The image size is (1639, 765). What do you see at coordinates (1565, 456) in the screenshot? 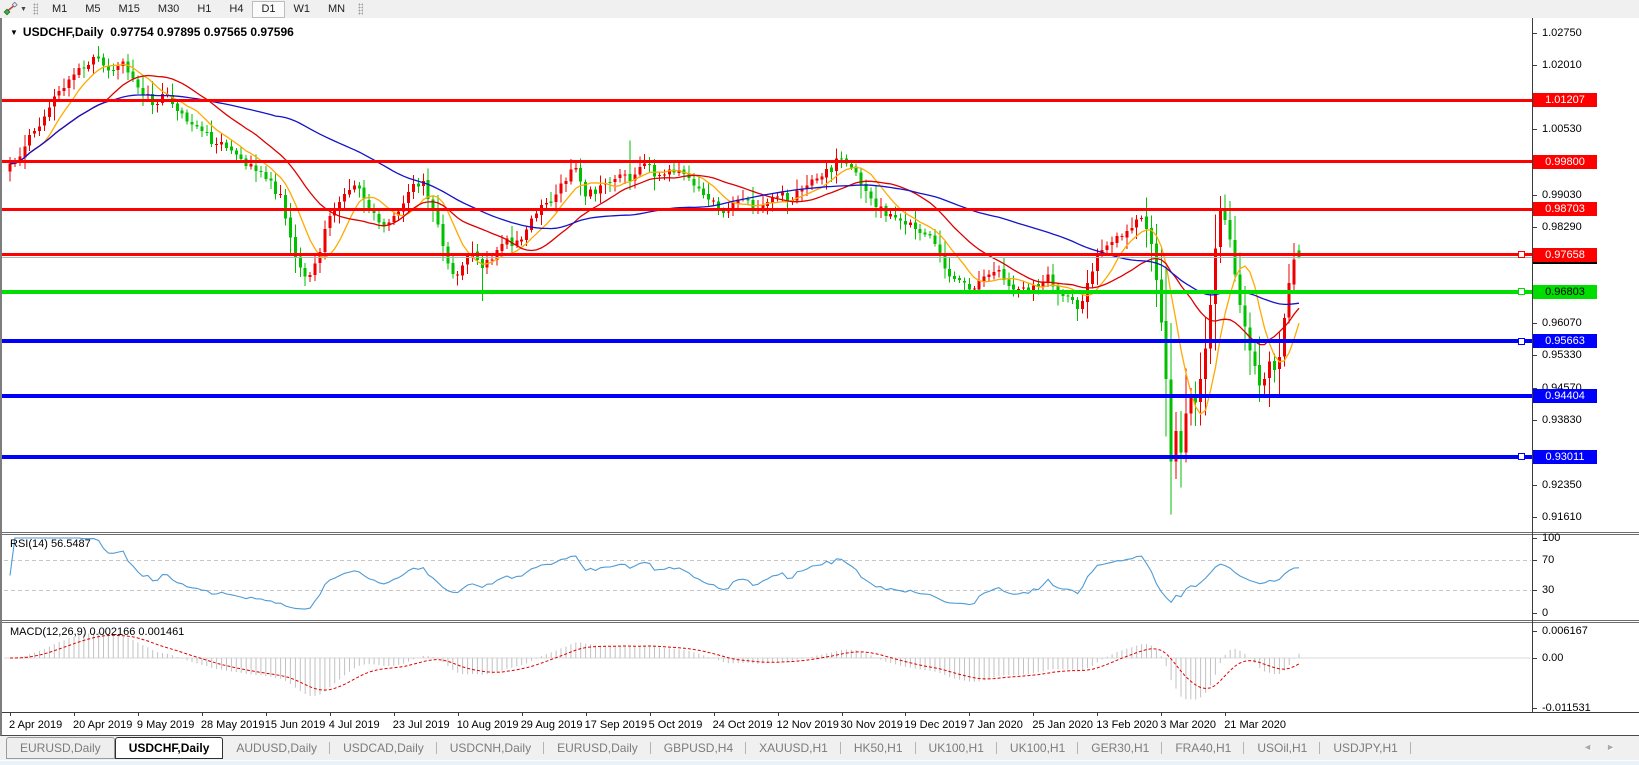
I see `price-level-badge: 0.93011` at bounding box center [1565, 456].